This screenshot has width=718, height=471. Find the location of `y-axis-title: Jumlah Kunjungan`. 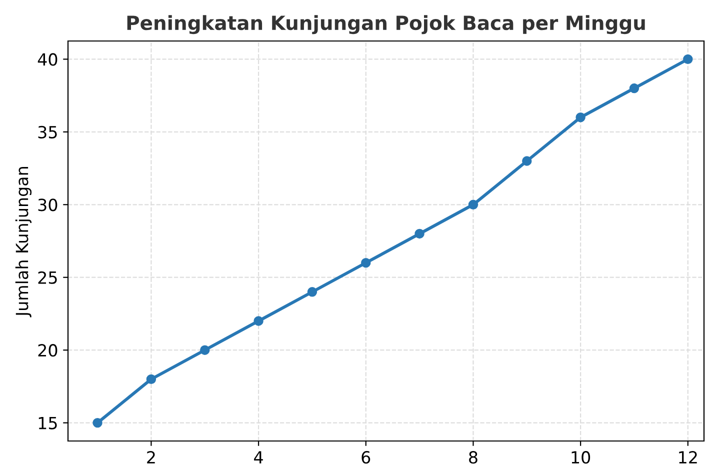

y-axis-title: Jumlah Kunjungan is located at coordinates (23, 242).